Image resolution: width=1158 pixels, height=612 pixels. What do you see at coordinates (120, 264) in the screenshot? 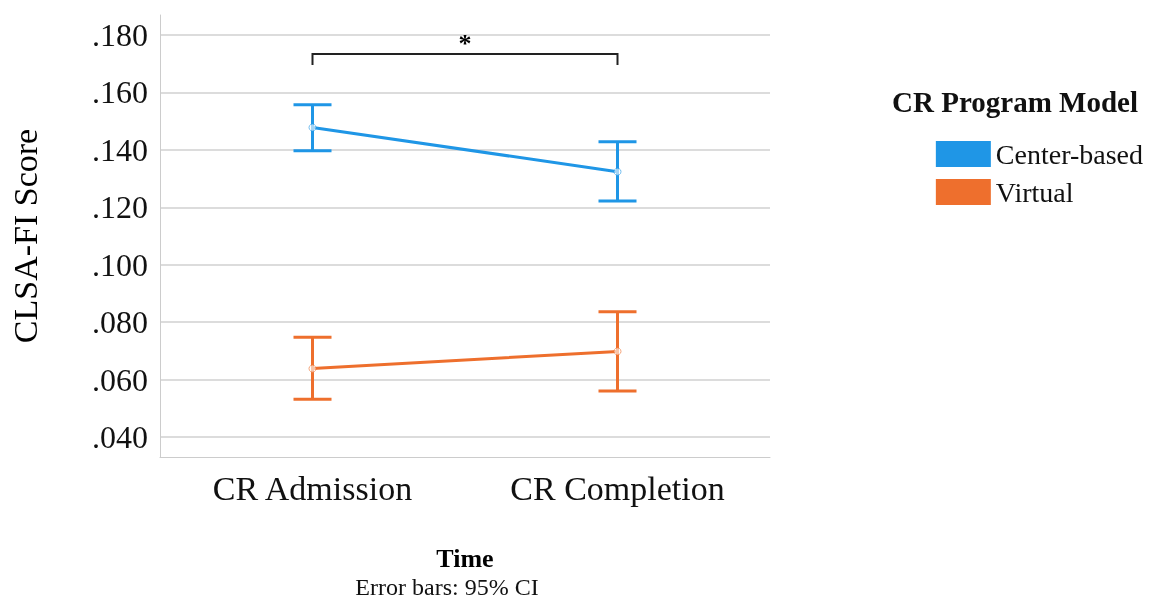
I see `y-tick-label: .100` at bounding box center [120, 264].